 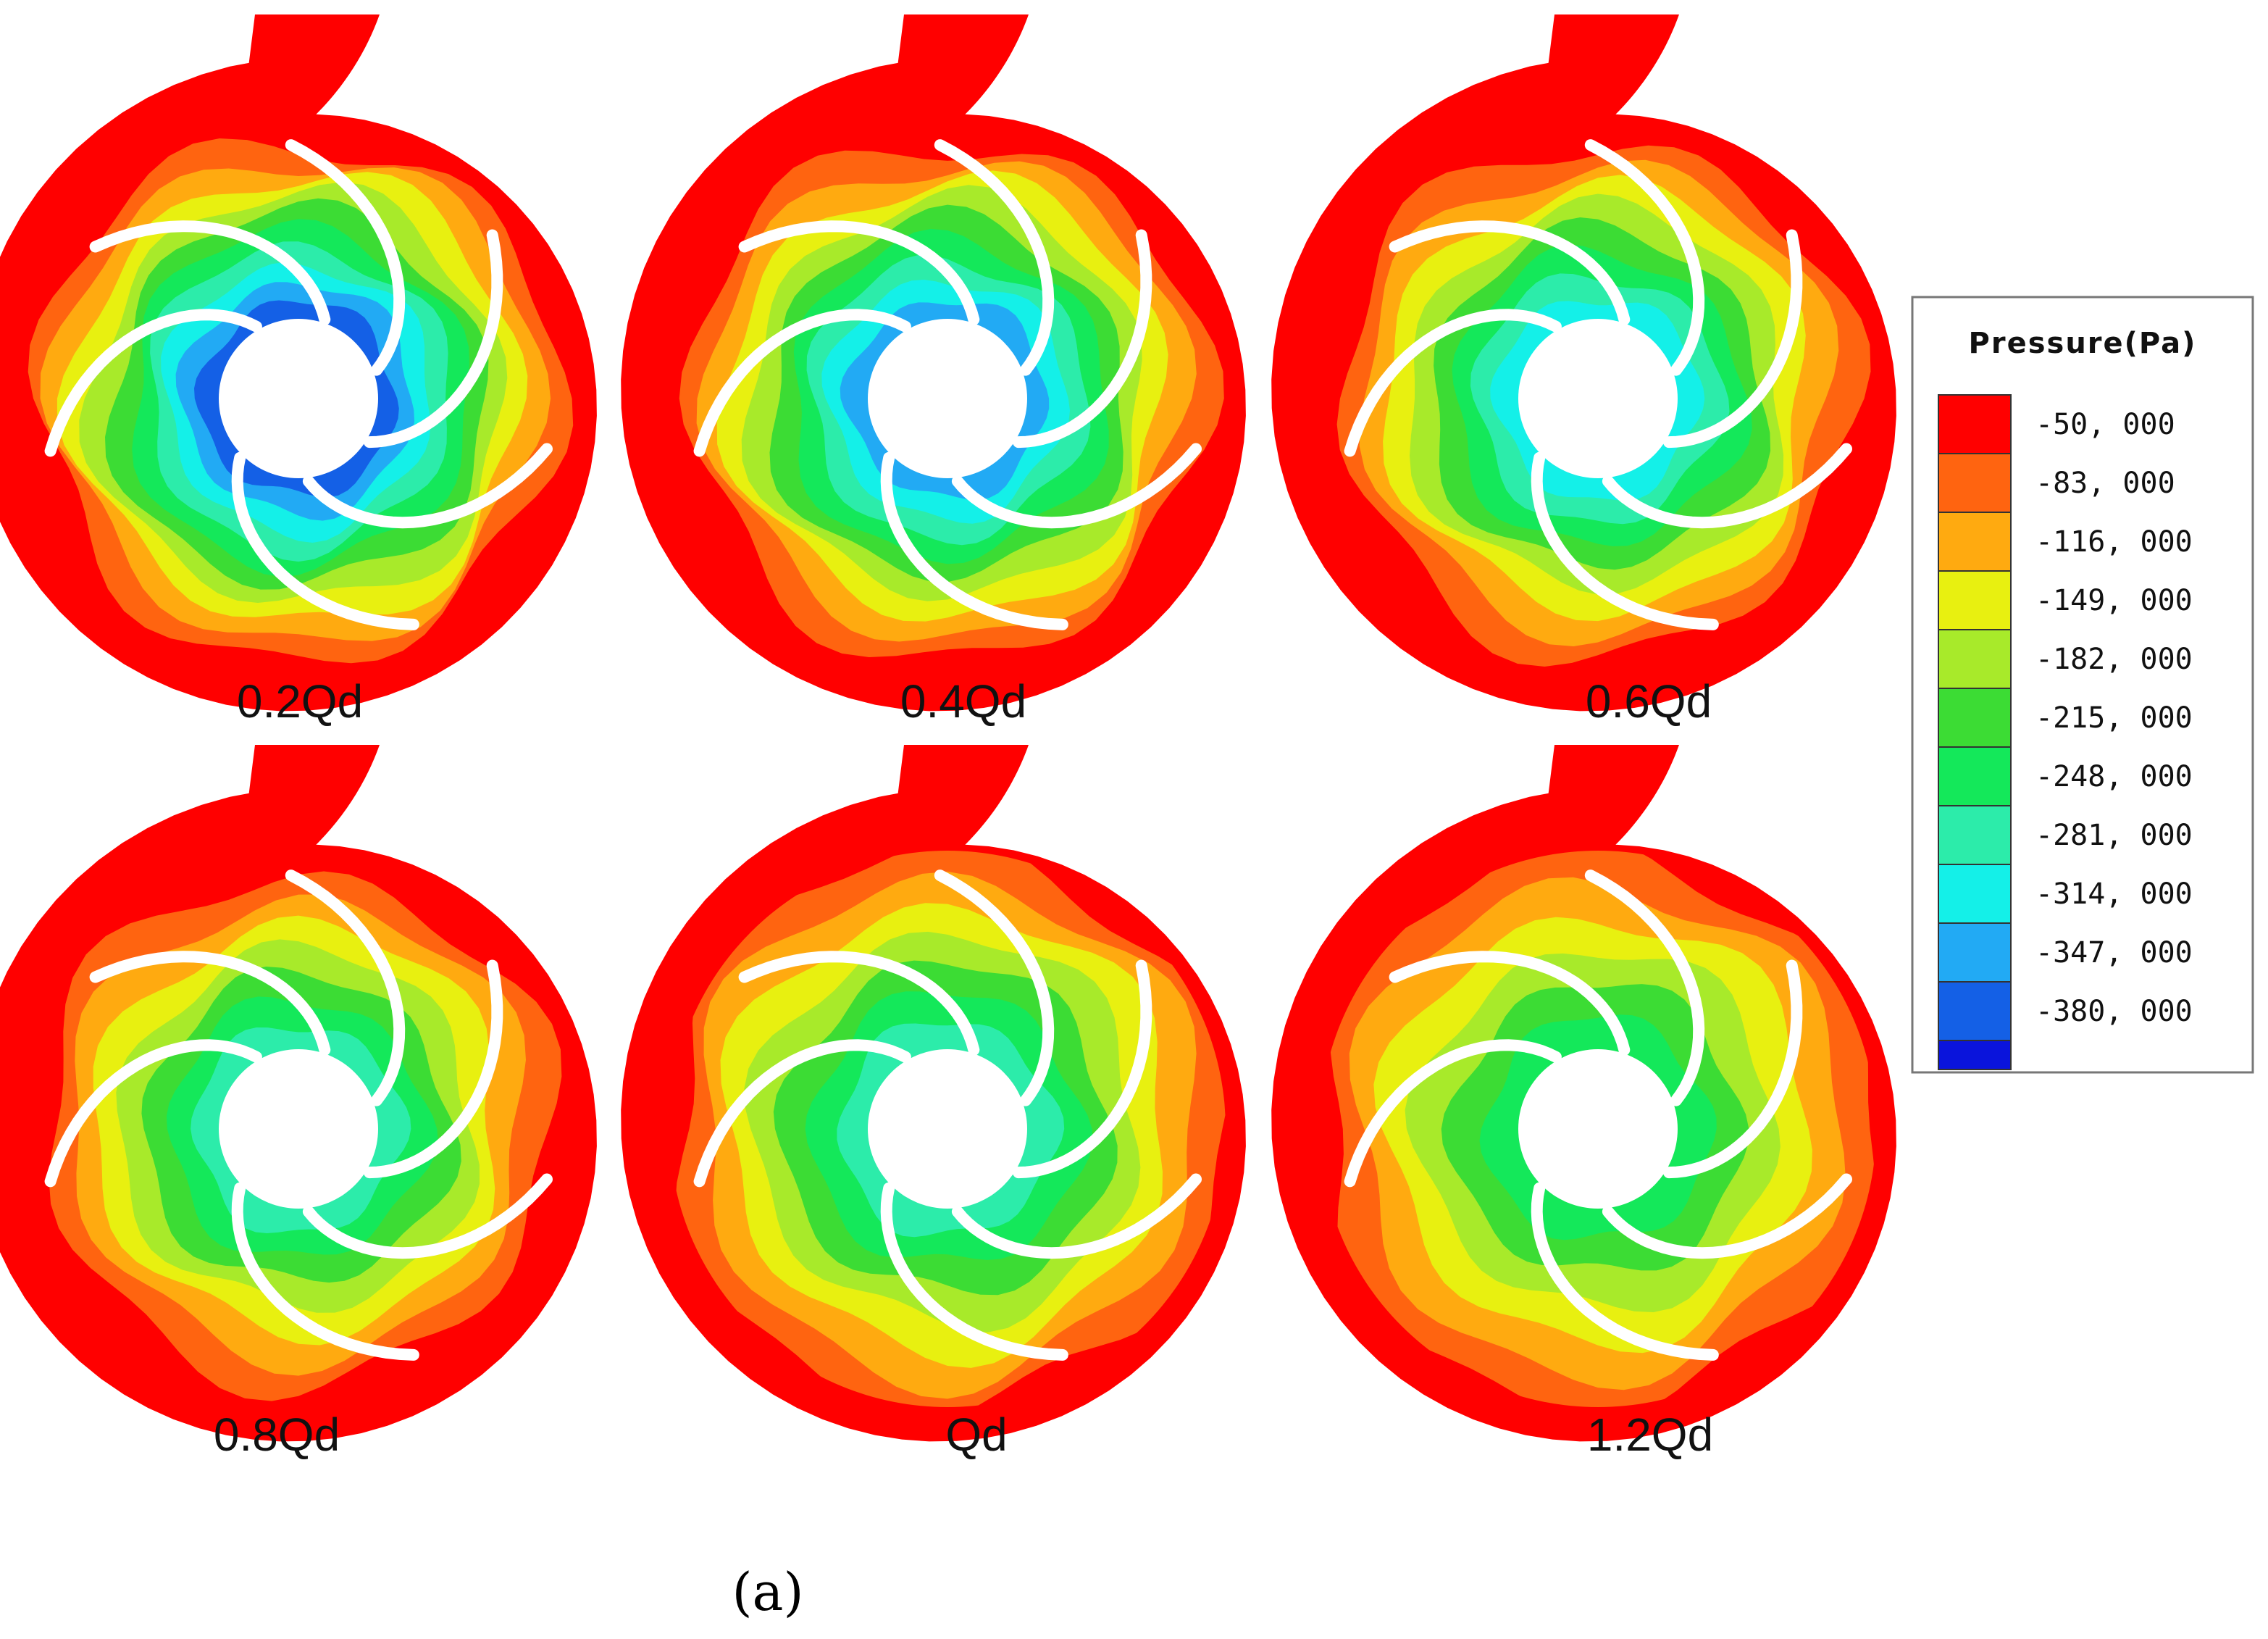 What do you see at coordinates (2114, 600) in the screenshot?
I see `legend-tick-label: -149, 000` at bounding box center [2114, 600].